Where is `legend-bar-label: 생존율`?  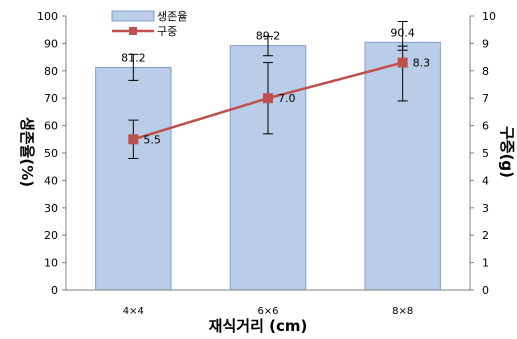 legend-bar-label: 생존율 is located at coordinates (172, 16).